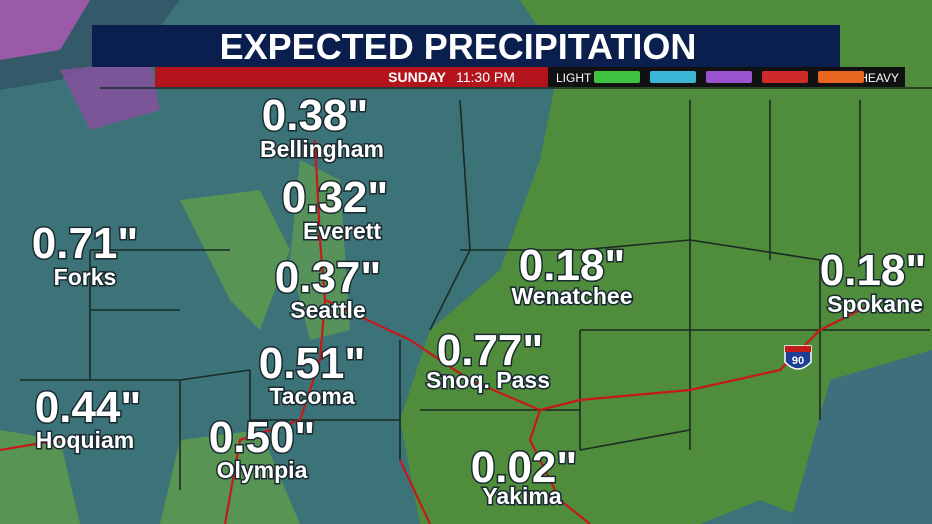 The width and height of the screenshot is (932, 524). What do you see at coordinates (798, 349) in the screenshot?
I see `shield-top` at bounding box center [798, 349].